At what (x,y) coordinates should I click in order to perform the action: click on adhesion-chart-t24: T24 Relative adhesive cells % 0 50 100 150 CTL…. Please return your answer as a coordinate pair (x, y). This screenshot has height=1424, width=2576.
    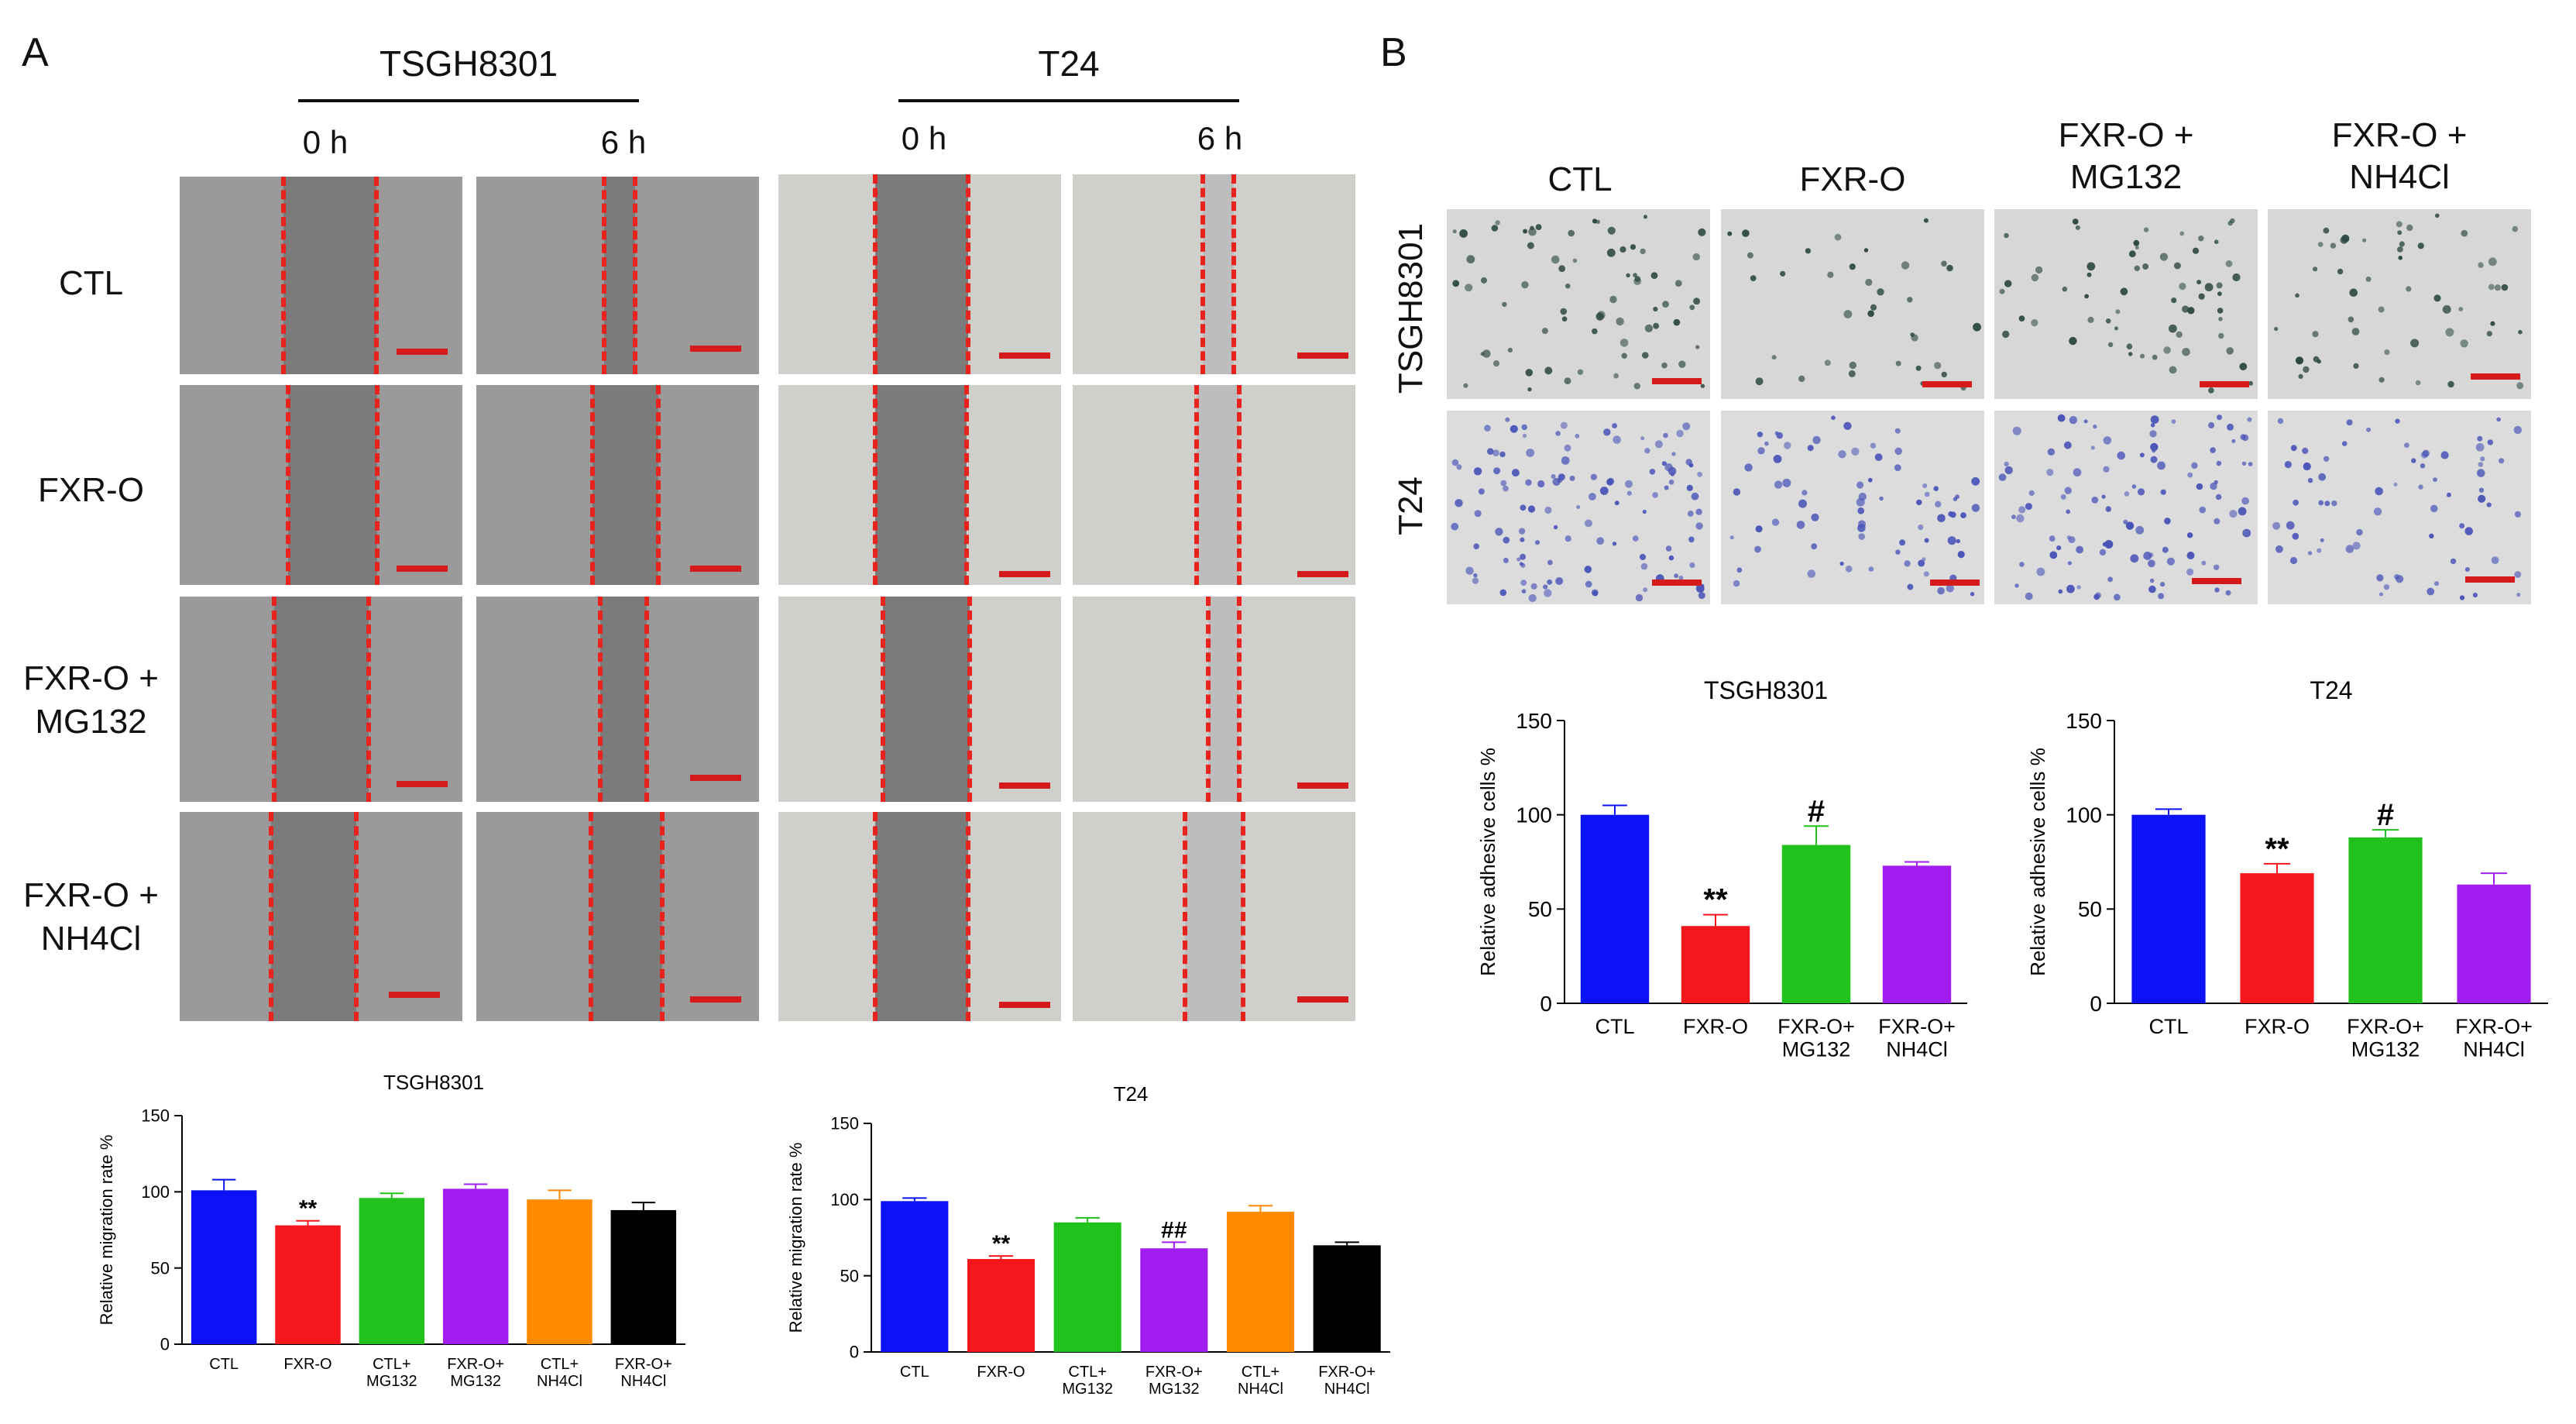
    Looking at the image, I should click on (2287, 868).